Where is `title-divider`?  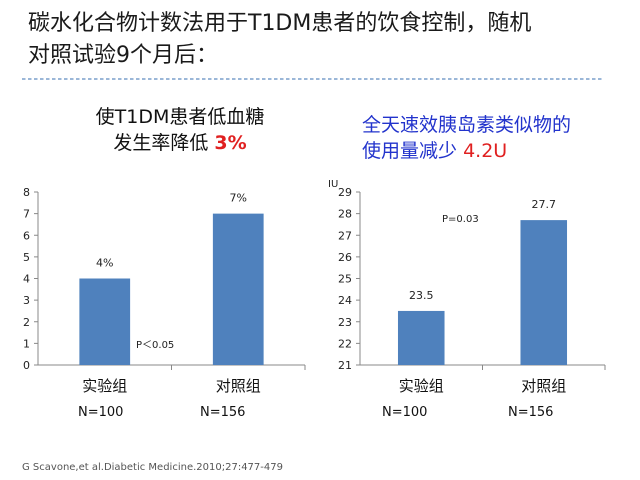 title-divider is located at coordinates (313, 79).